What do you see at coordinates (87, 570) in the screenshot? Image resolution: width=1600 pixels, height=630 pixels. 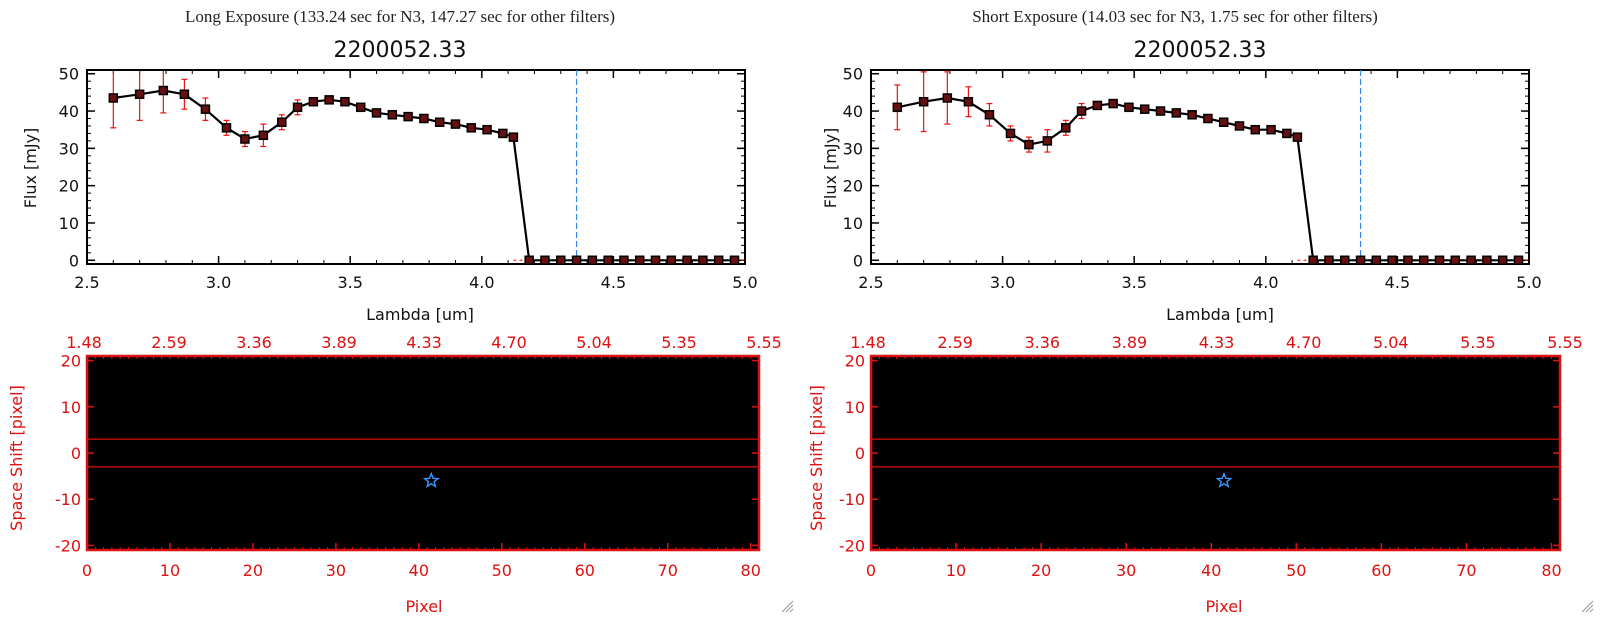 I see `image-x-tick-label: 0` at bounding box center [87, 570].